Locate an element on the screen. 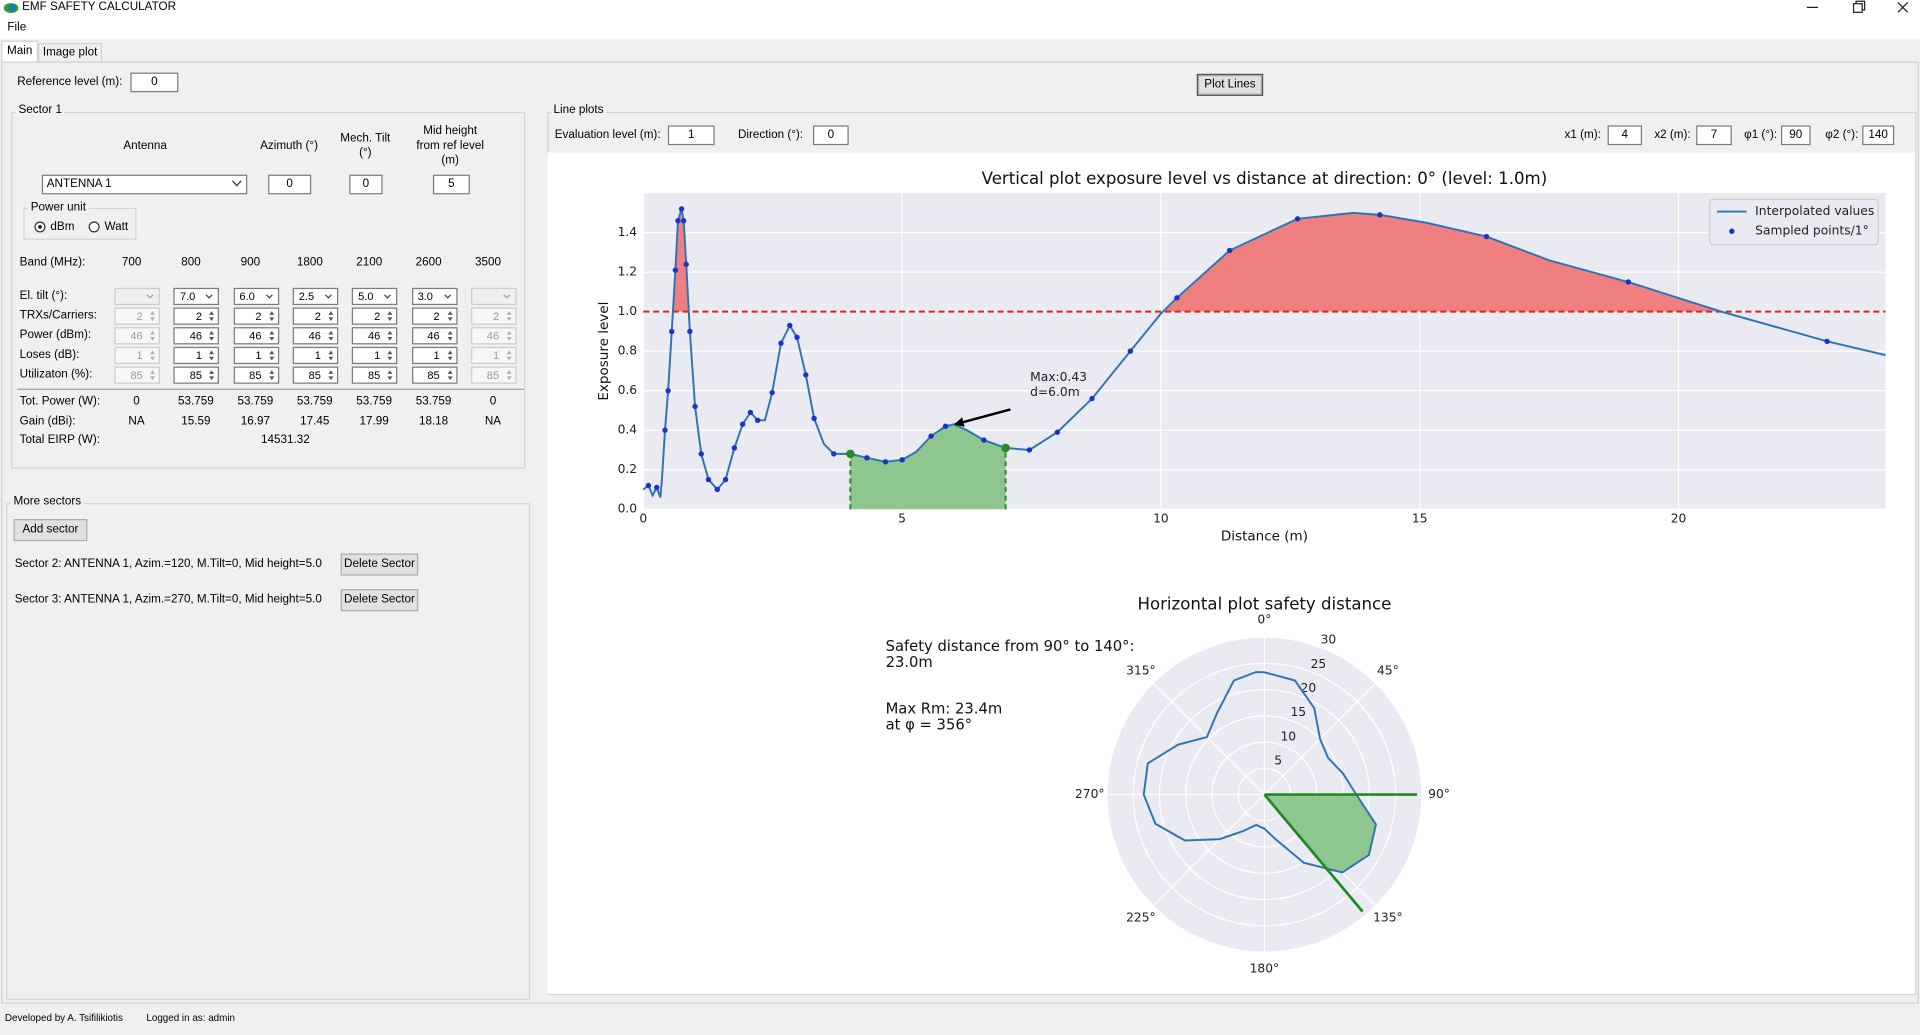 This screenshot has height=1035, width=1920. field-label: φ2 (°): is located at coordinates (1842, 134).